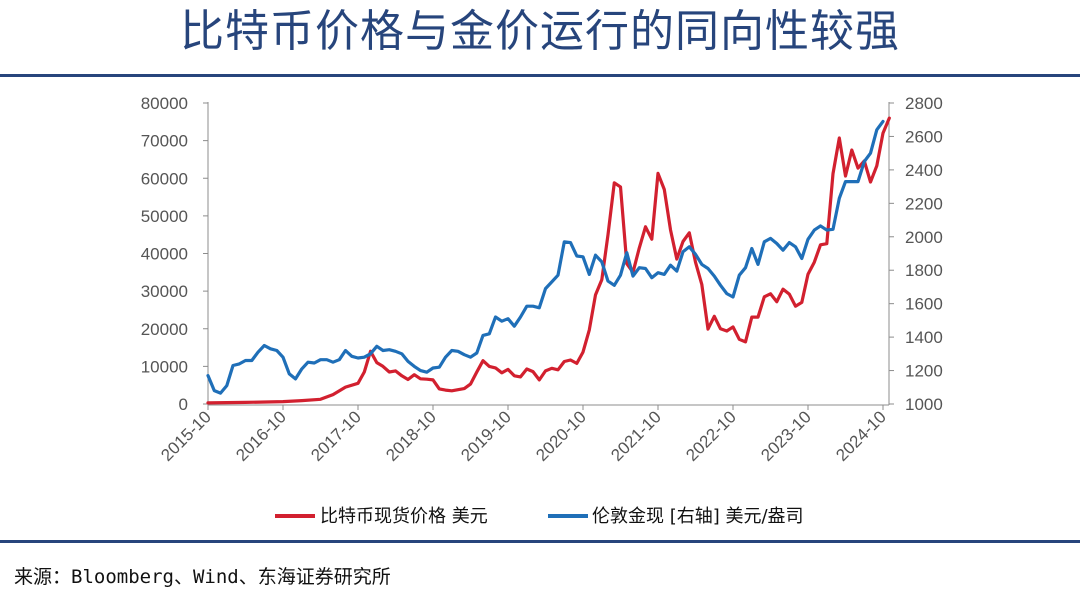  Describe the element at coordinates (924, 304) in the screenshot. I see `right-tick-label: 1600` at that location.